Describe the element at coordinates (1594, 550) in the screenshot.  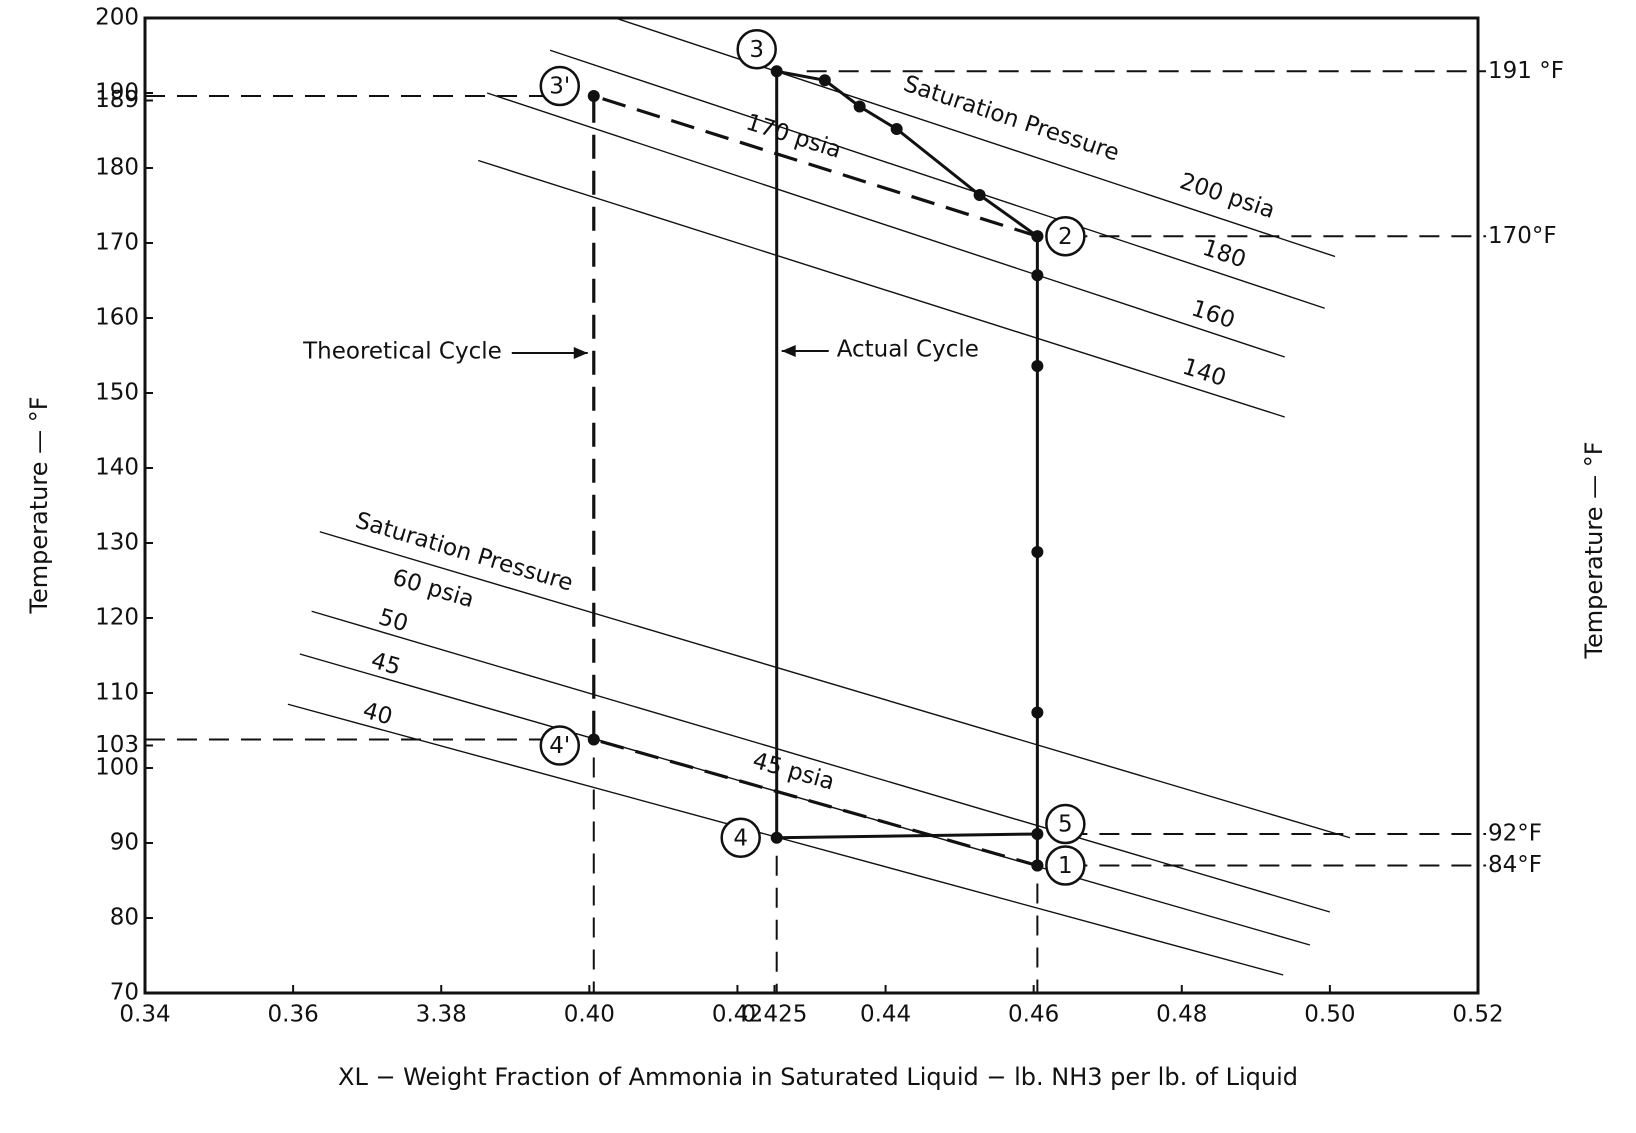
I see `y2-axis-title: Temperature — °F` at that location.